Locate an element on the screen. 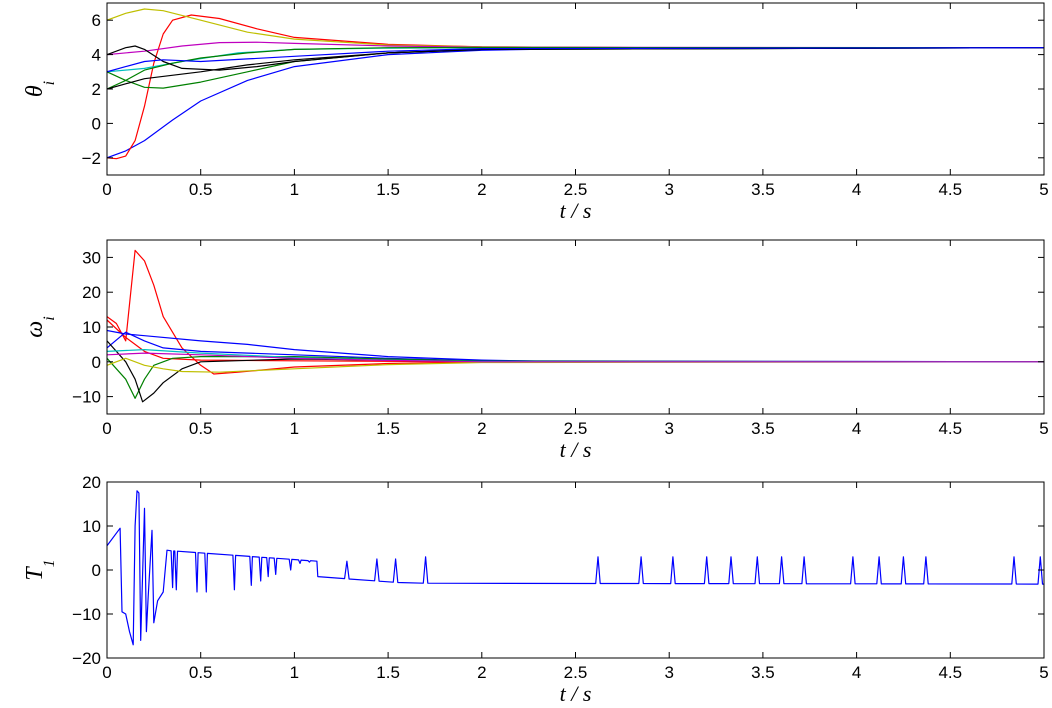 Image resolution: width=1052 pixels, height=708 pixels. y-tick-label: 30 is located at coordinates (91, 257).